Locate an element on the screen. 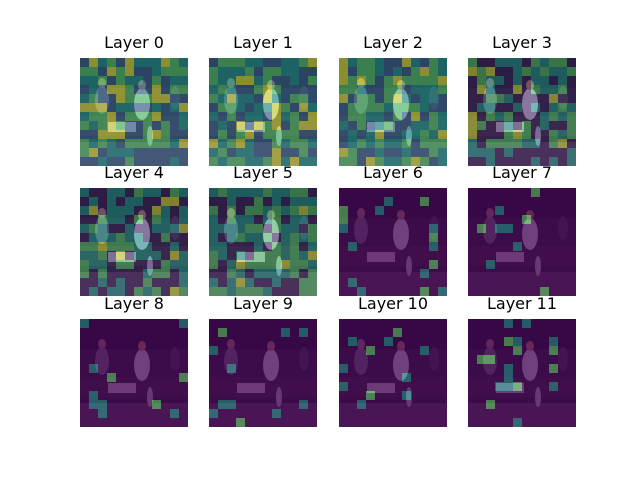  heatmap-image is located at coordinates (134, 242).